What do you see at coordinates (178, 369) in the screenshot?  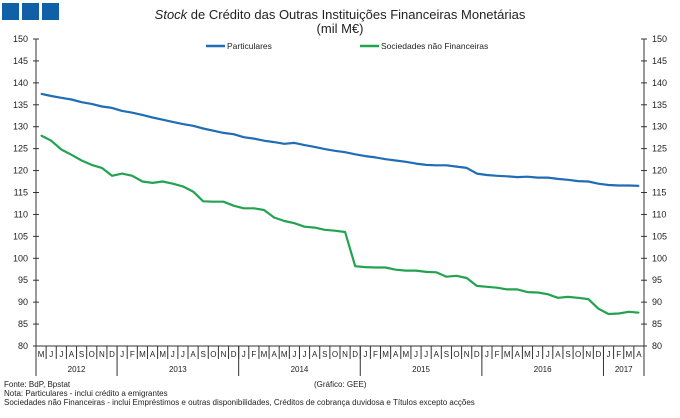 I see `year-label: 2013` at bounding box center [178, 369].